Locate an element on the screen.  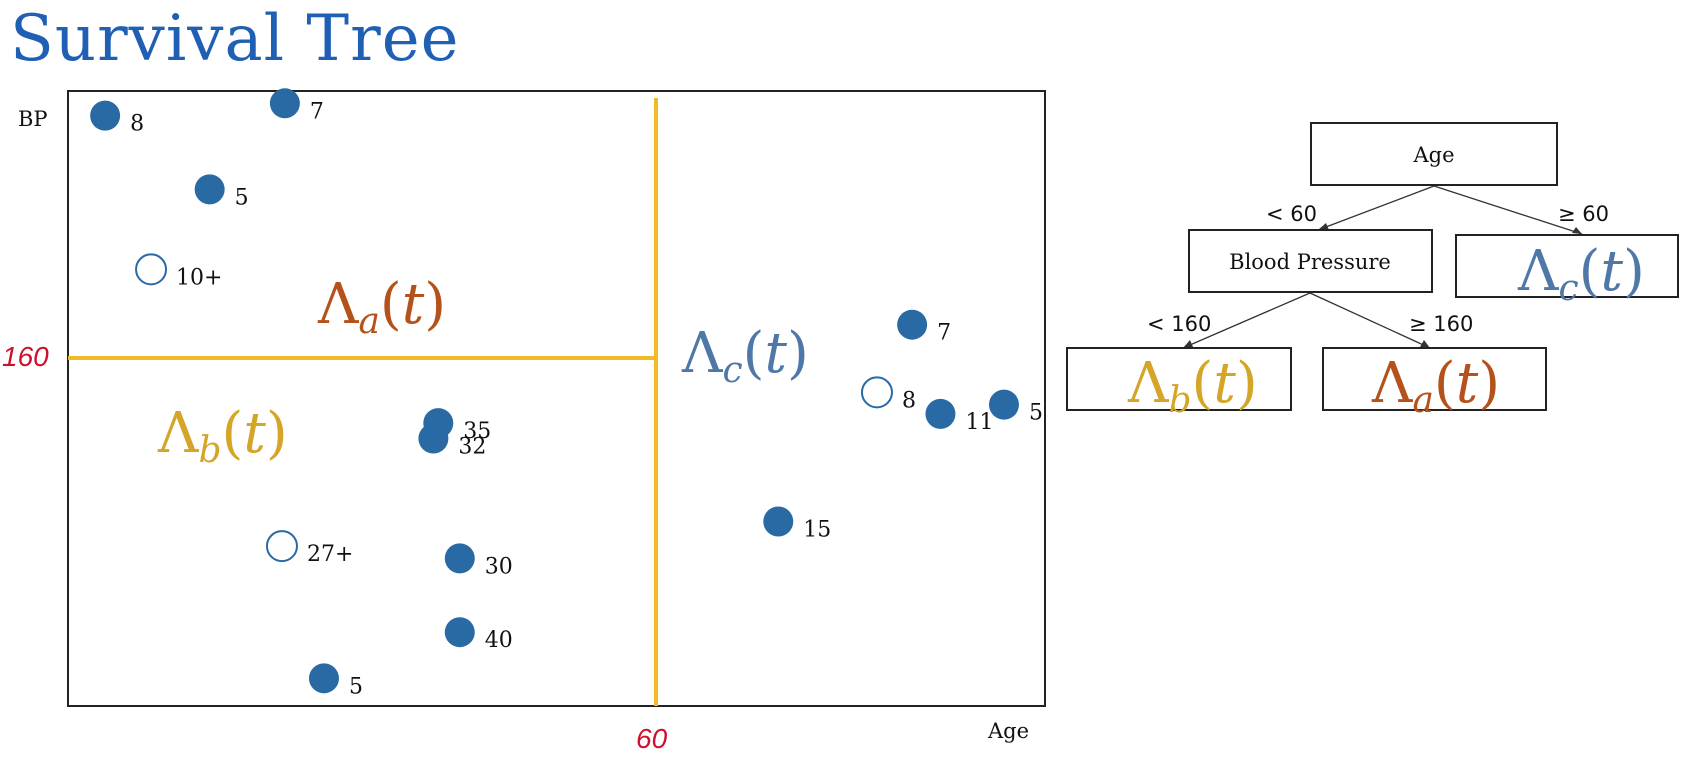
leaf-a-label: Λa(t) is located at coordinates (1435, 386).